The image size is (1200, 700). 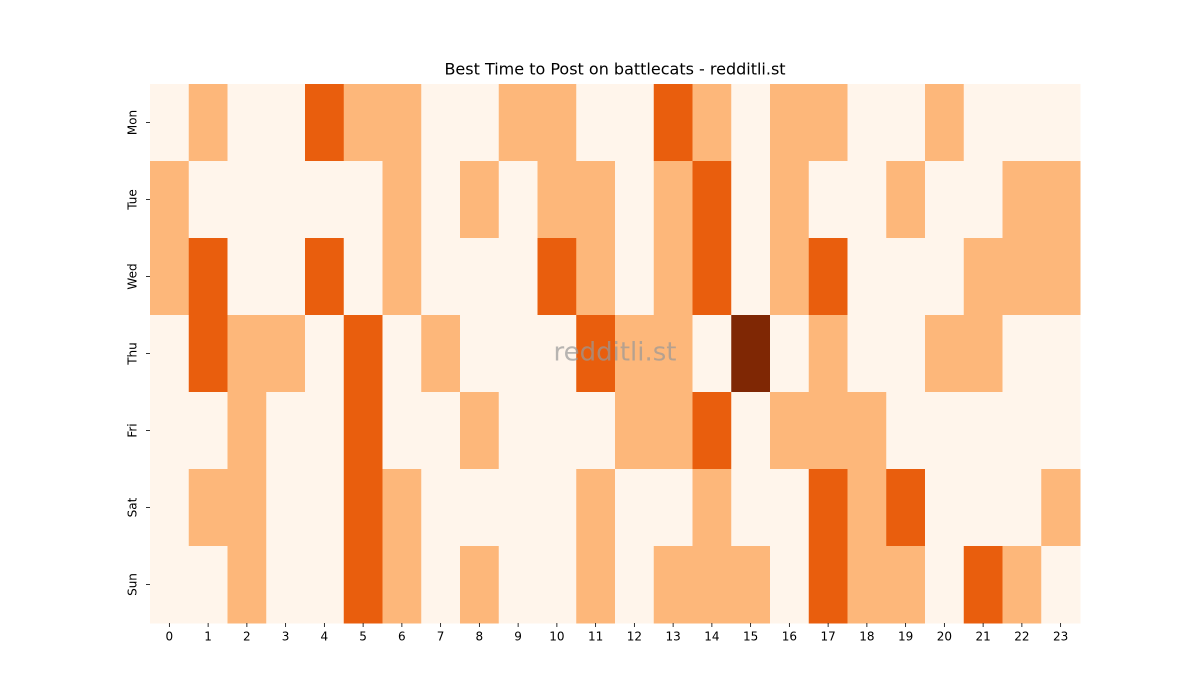 I want to click on x-tick-label: 18, so click(x=866, y=637).